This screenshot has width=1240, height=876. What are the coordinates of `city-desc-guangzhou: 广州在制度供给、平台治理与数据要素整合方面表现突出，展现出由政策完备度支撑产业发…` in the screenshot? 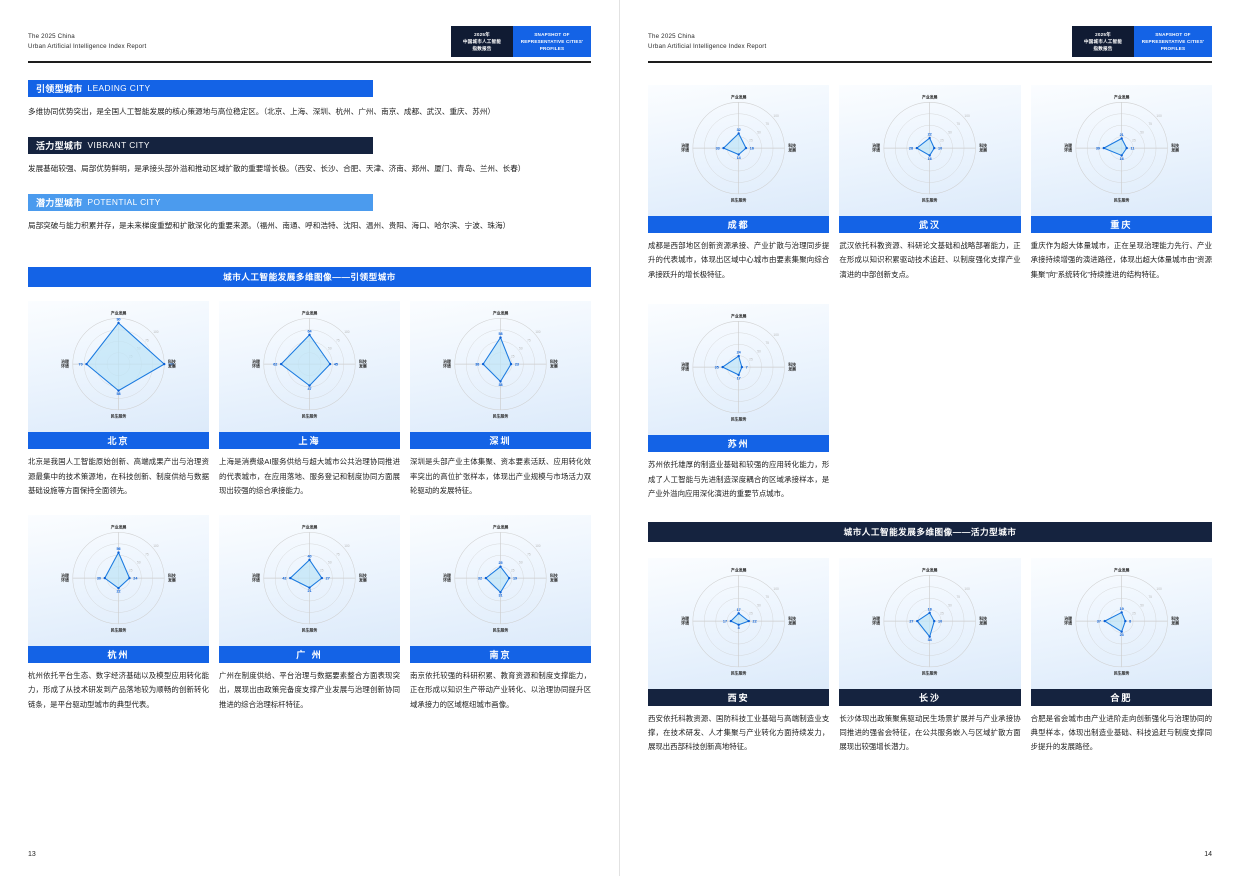 It's located at (309, 689).